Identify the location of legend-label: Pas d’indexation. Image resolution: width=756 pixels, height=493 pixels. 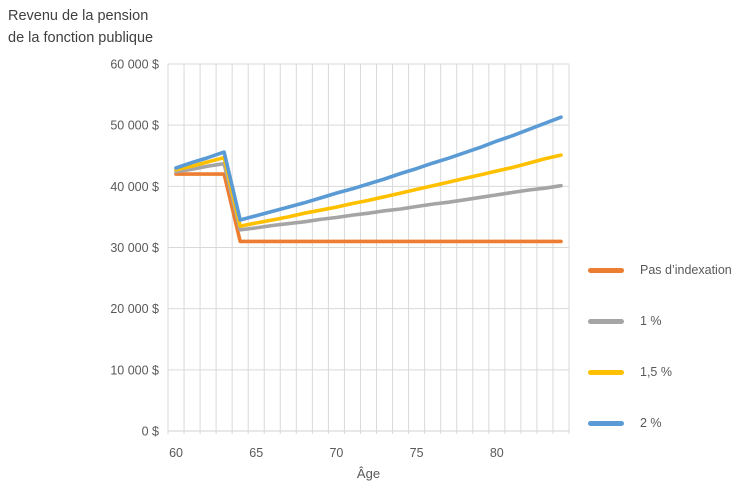
(686, 270).